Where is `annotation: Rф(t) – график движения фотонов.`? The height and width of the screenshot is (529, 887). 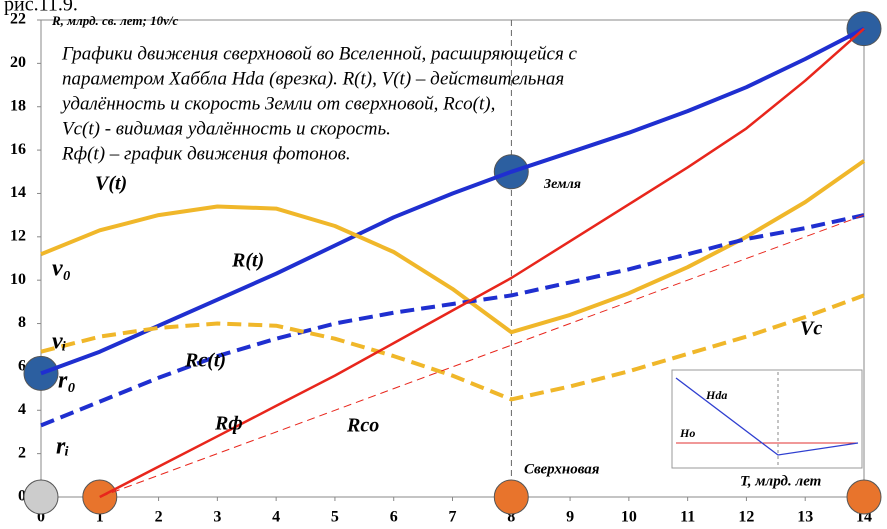
annotation: Rф(t) – график движения фотонов. is located at coordinates (206, 153).